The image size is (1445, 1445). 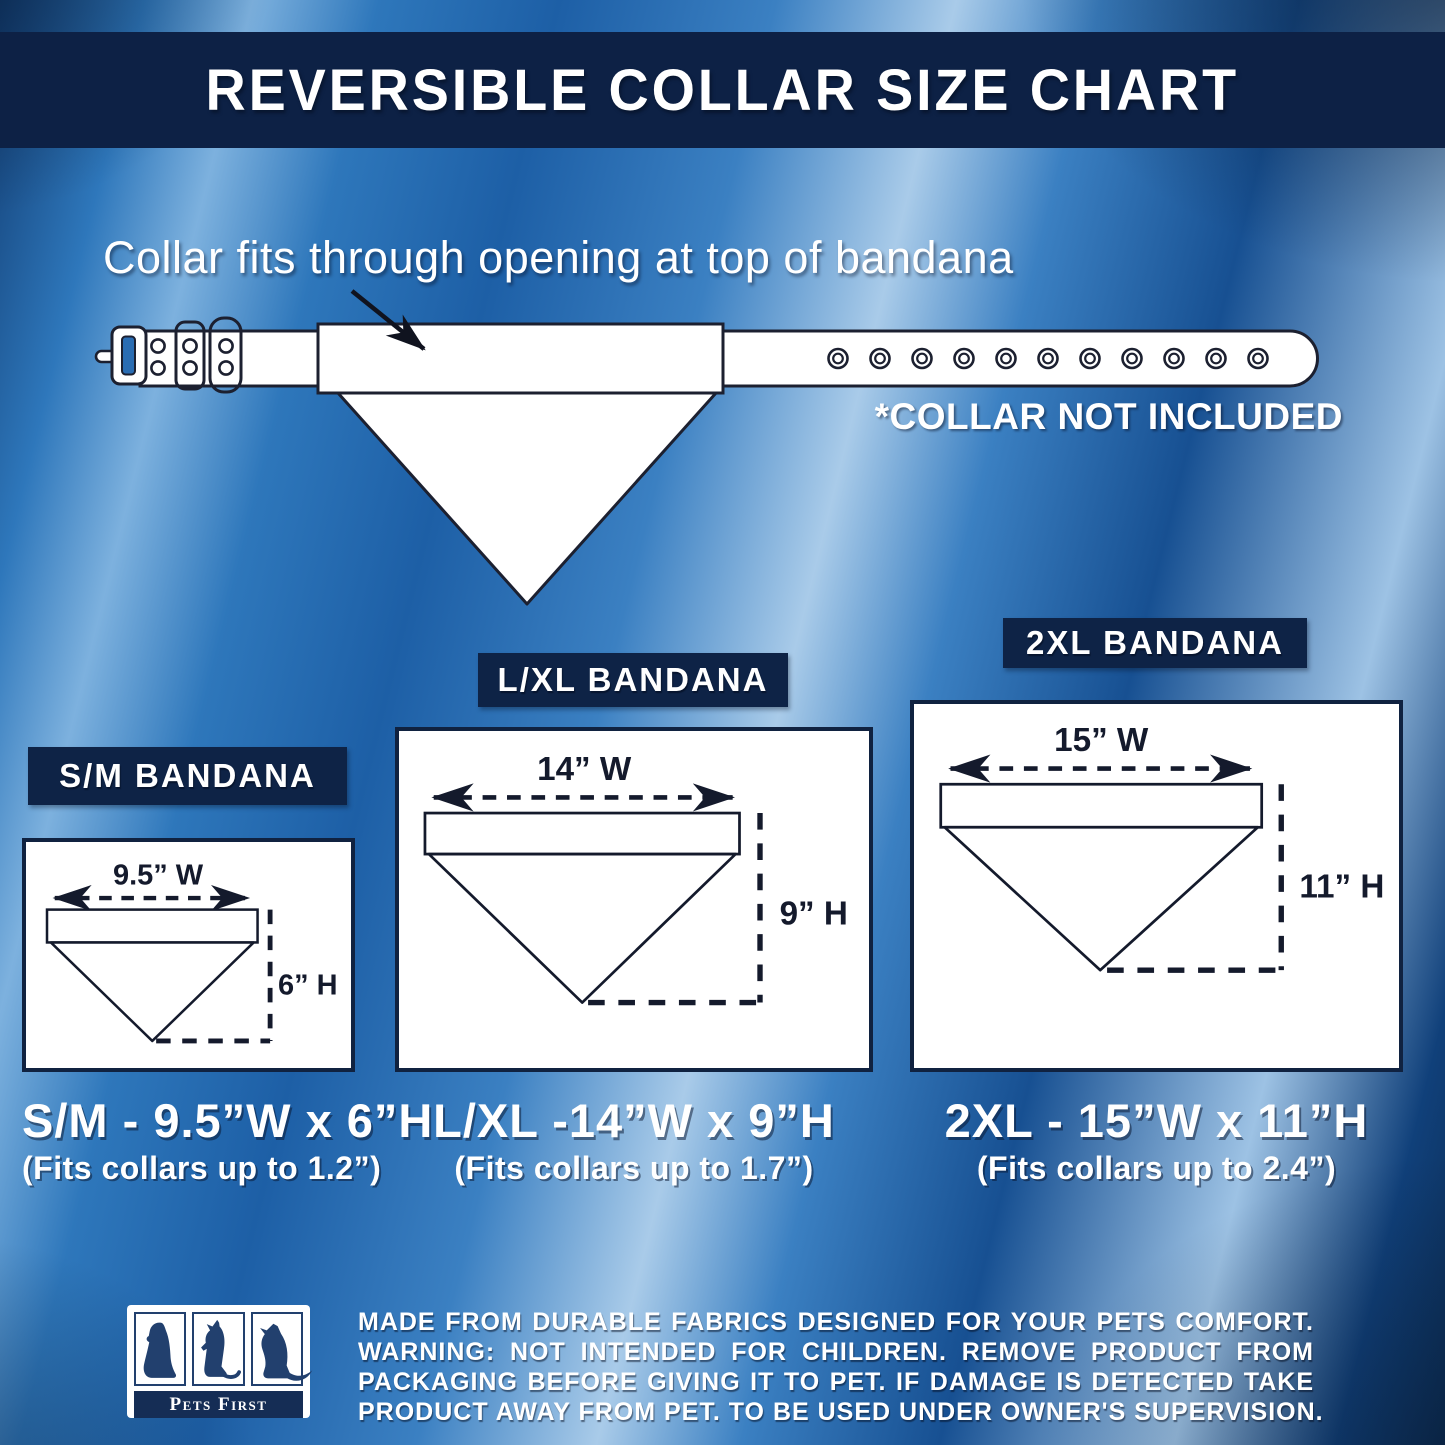 I want to click on size-label-lxl: L/XL BANDANA, so click(x=633, y=680).